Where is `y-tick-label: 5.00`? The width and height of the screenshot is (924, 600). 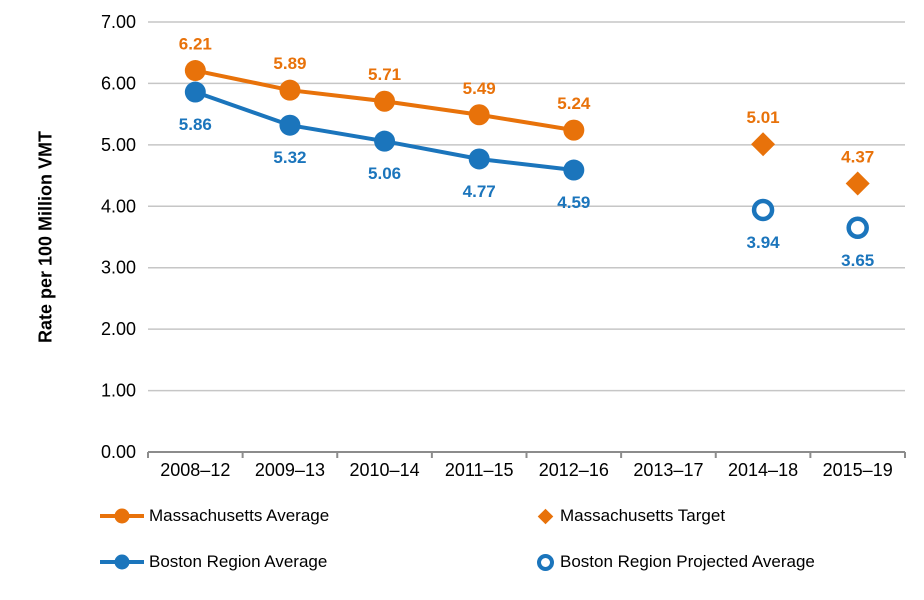
y-tick-label: 5.00 is located at coordinates (118, 145).